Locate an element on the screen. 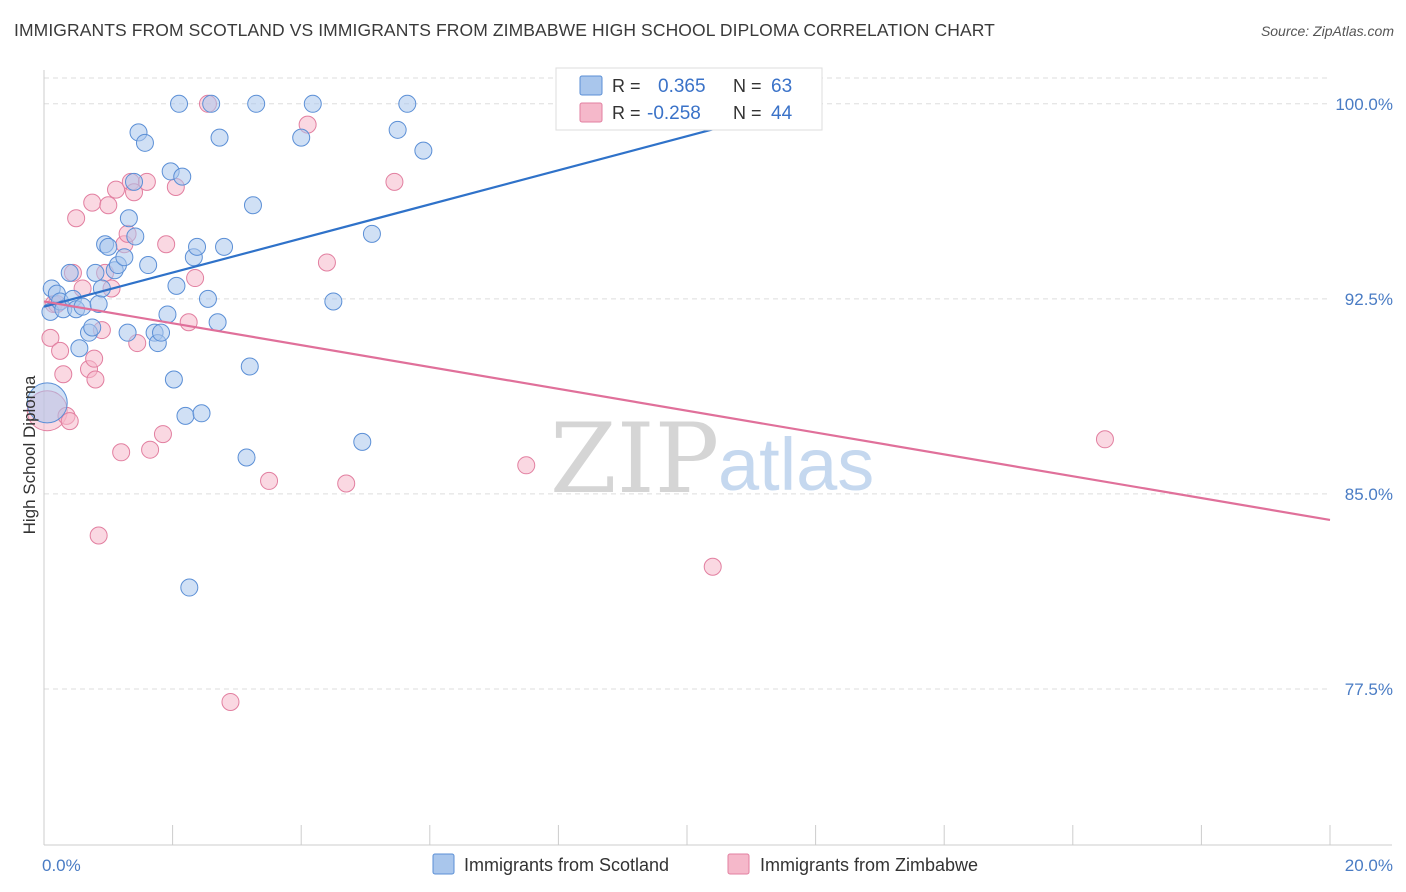 The image size is (1406, 892). stats-legend: R = 0.365 N = 63 R = -0.258 N = 44 is located at coordinates (689, 99).